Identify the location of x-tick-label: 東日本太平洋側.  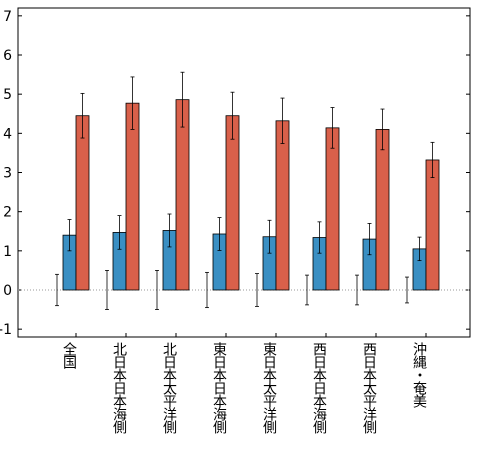
(269, 388).